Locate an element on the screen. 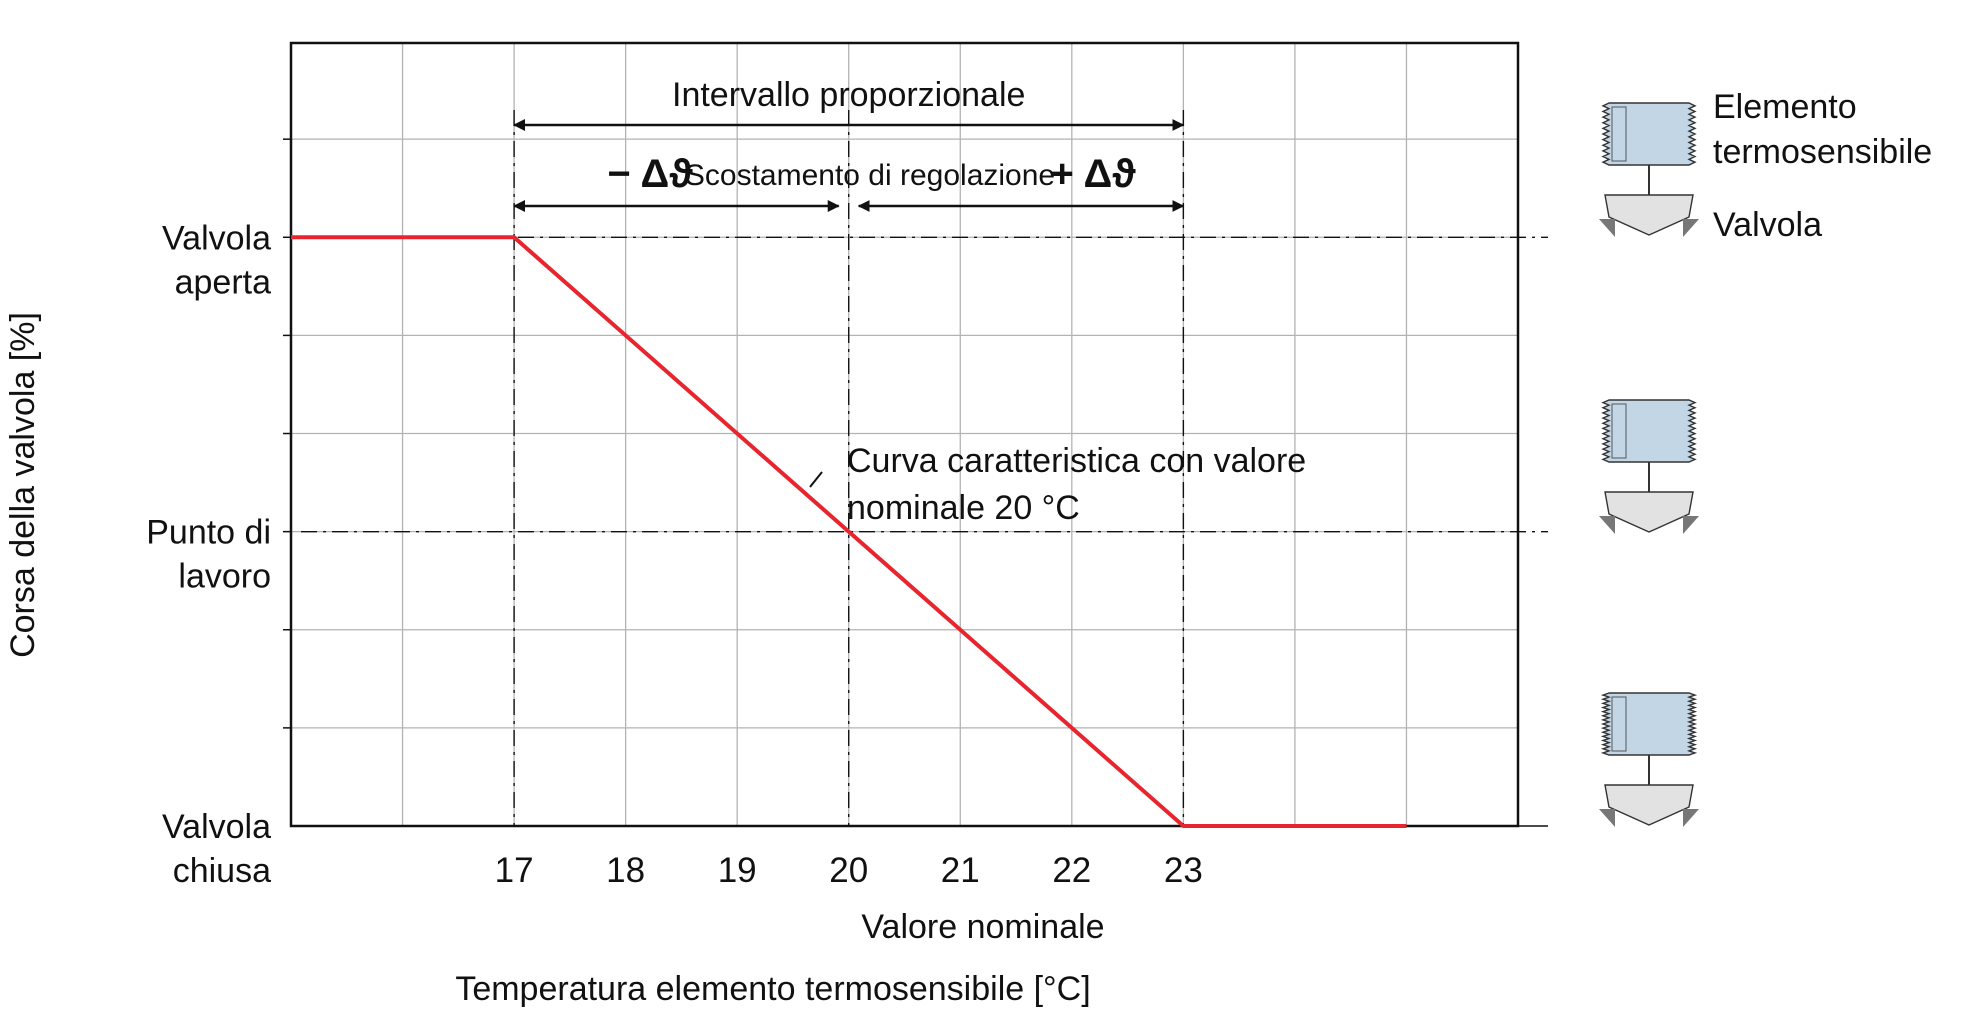 Image resolution: width=1983 pixels, height=1020 pixels. x-axis-secondary-label: Temperatura elemento termosensibile [°C] is located at coordinates (772, 989).